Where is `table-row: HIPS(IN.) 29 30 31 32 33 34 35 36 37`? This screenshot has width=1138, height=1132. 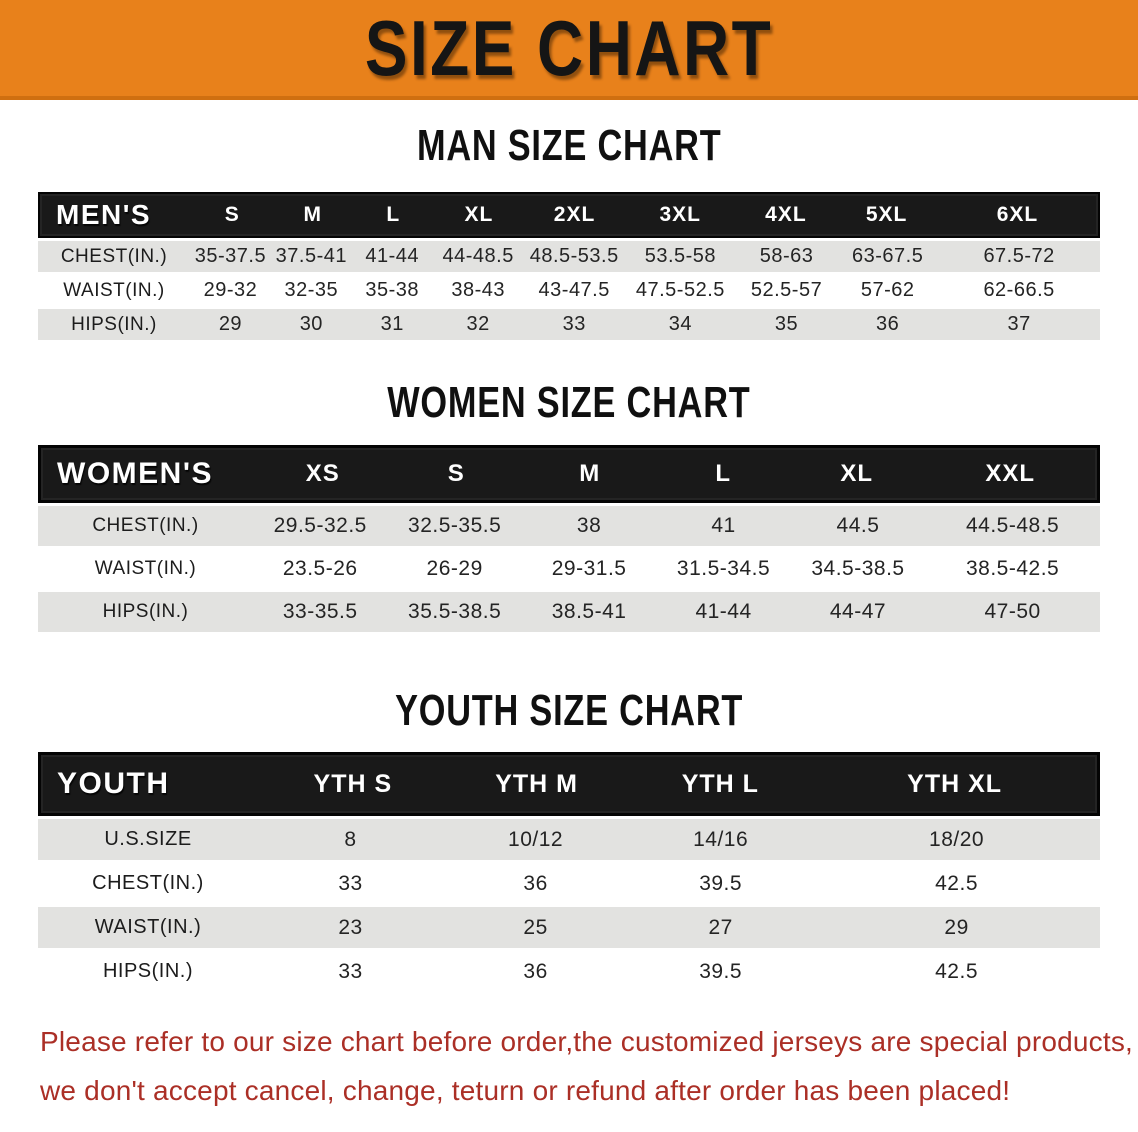 table-row: HIPS(IN.) 29 30 31 32 33 34 35 36 37 is located at coordinates (569, 324).